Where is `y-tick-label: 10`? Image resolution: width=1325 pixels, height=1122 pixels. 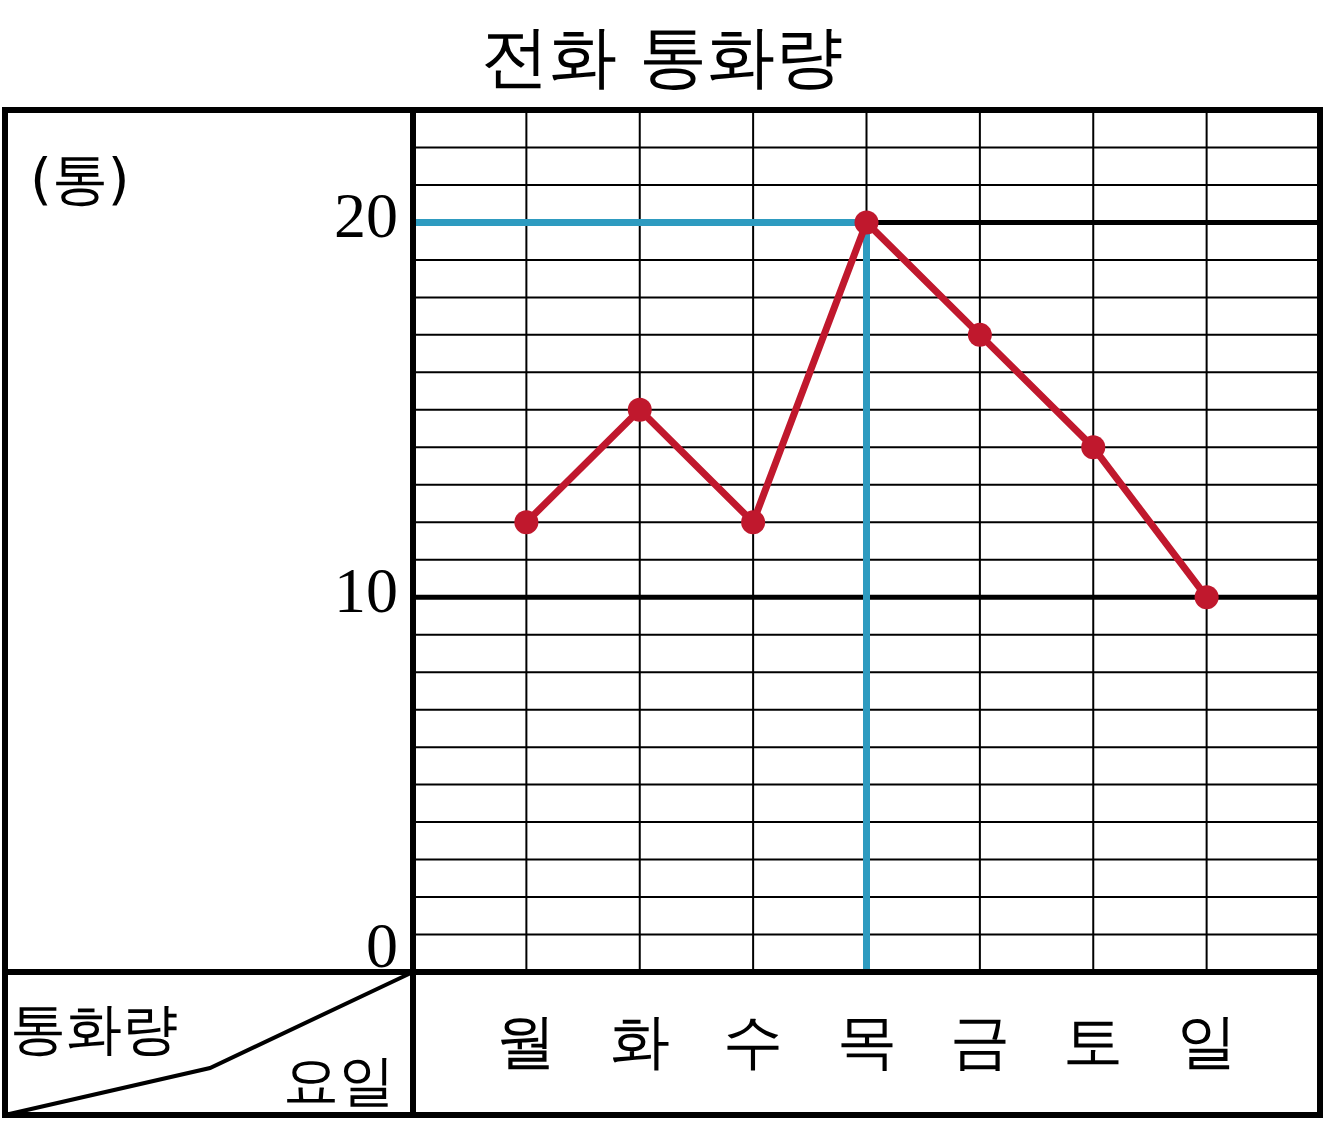
y-tick-label: 10 is located at coordinates (366, 590).